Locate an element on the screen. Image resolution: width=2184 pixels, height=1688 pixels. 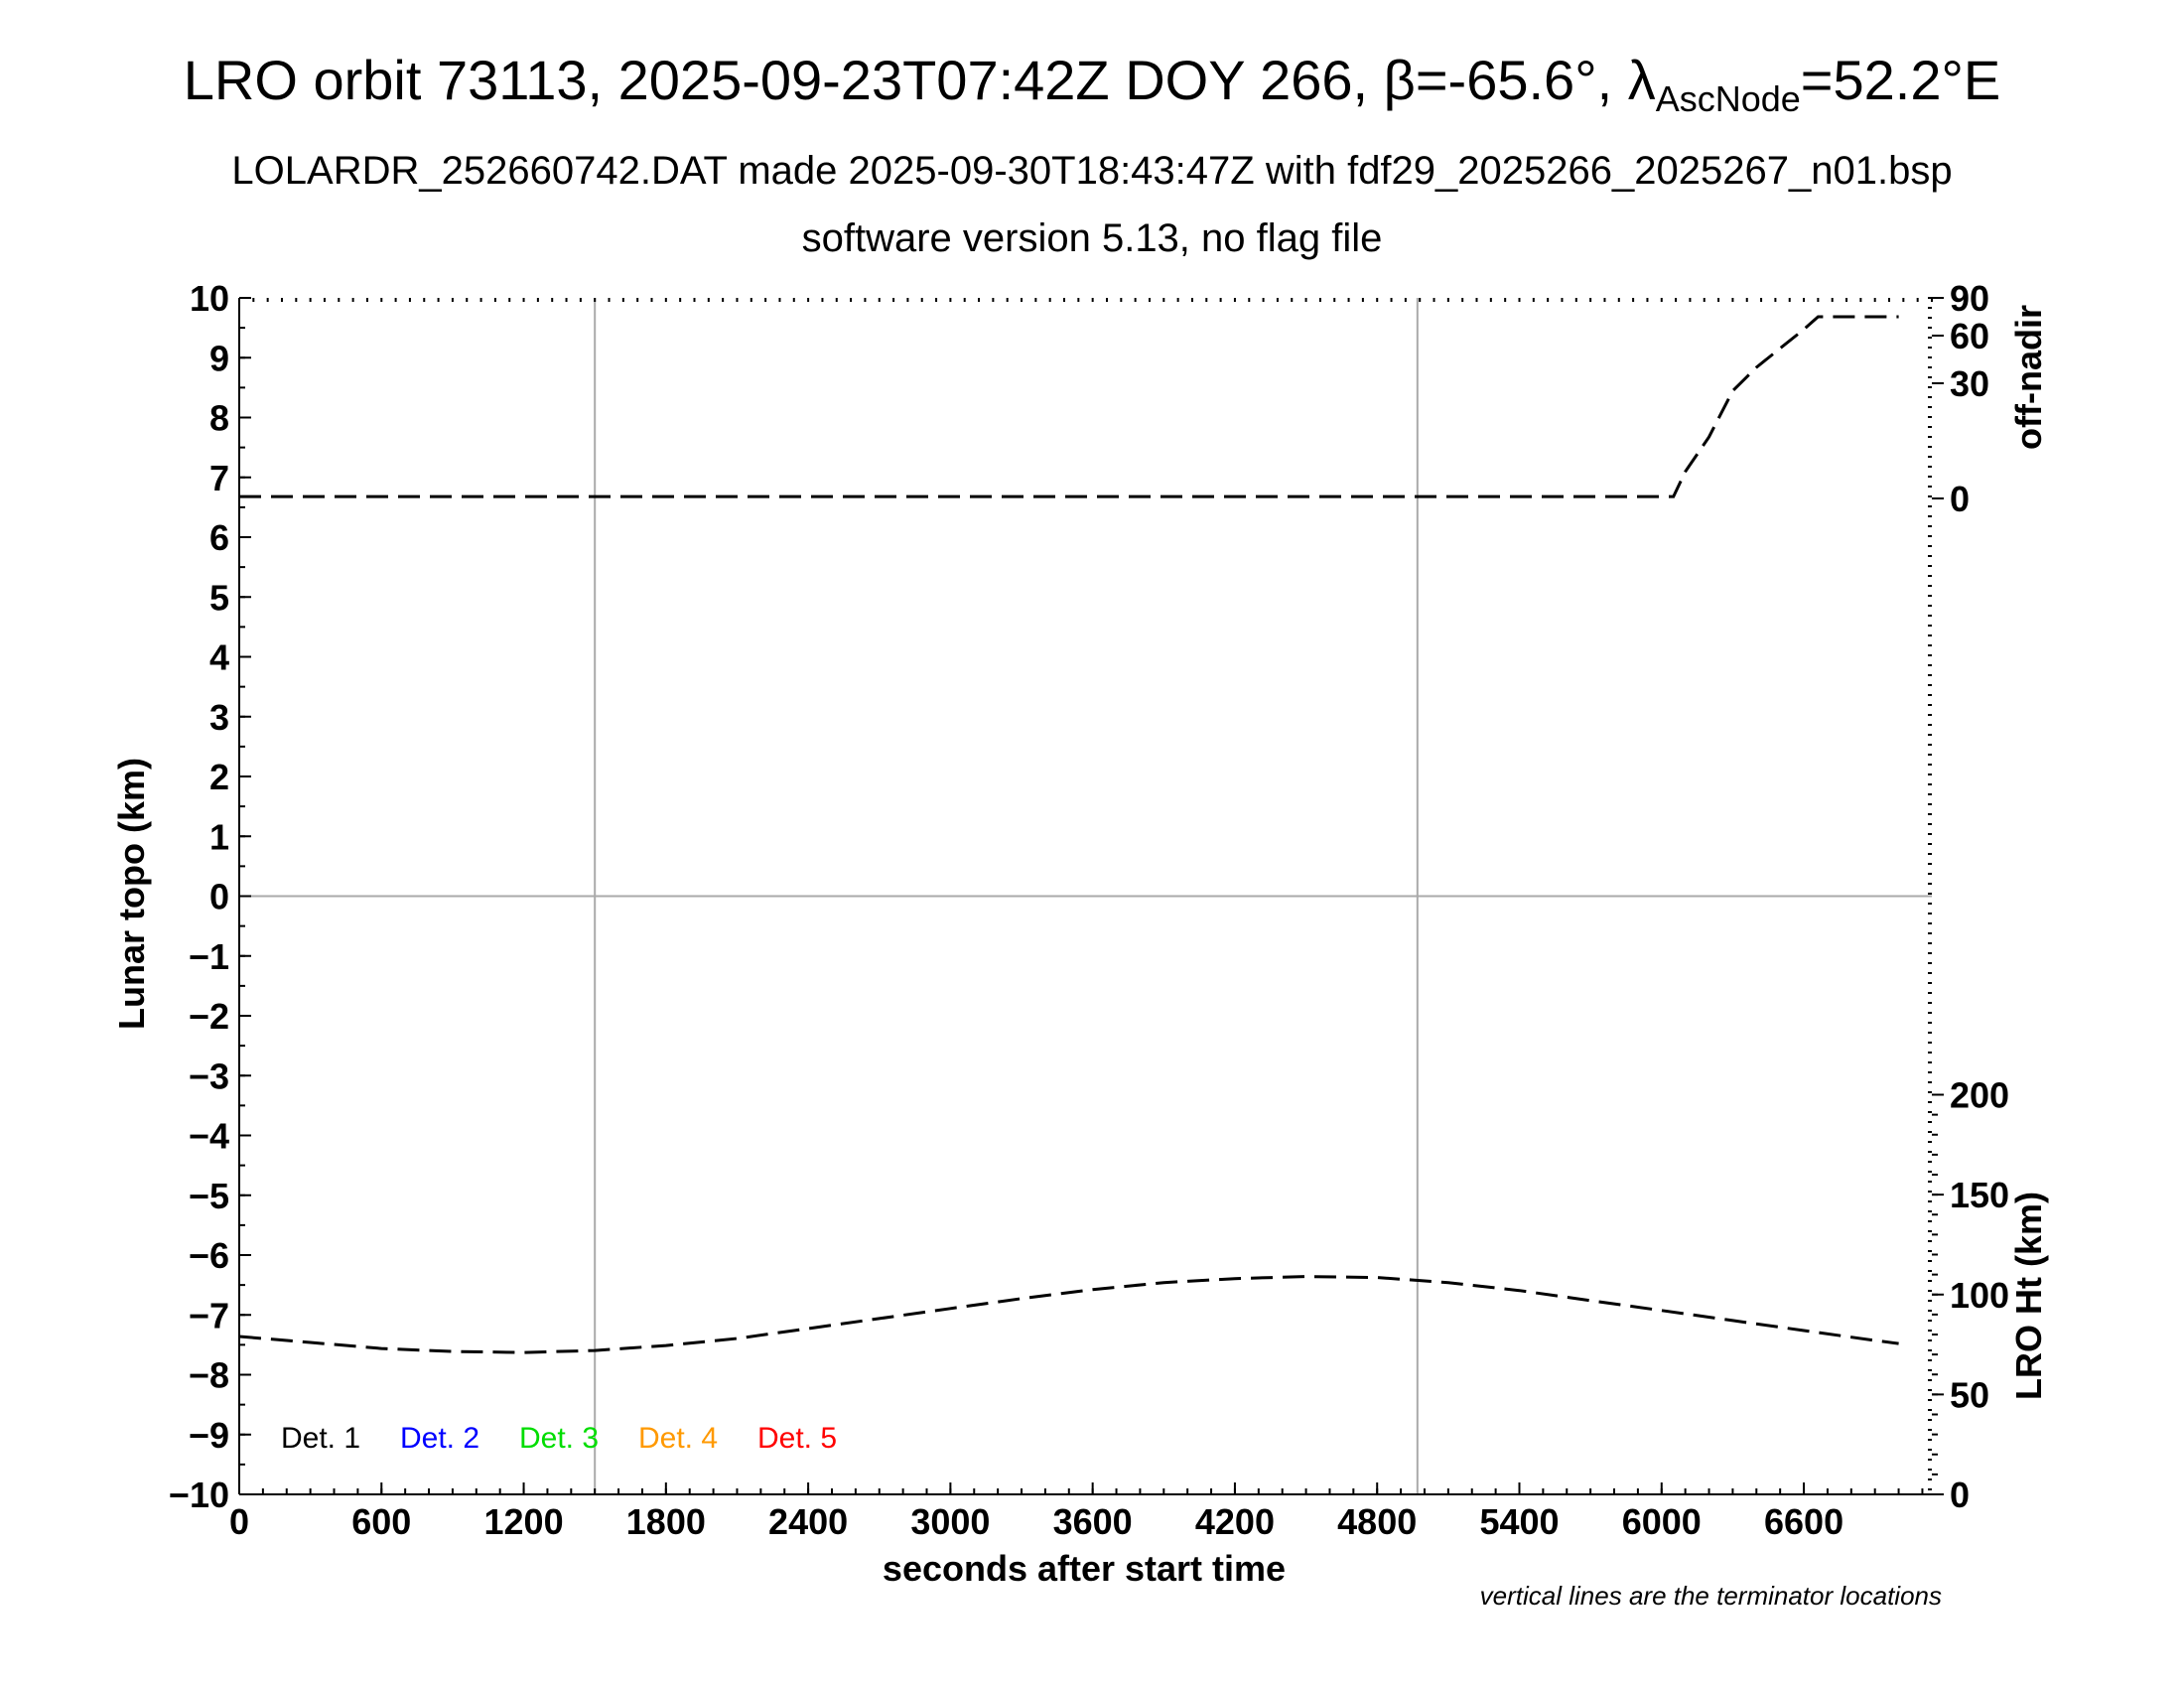
y-tick-label: −1 is located at coordinates (209, 956).